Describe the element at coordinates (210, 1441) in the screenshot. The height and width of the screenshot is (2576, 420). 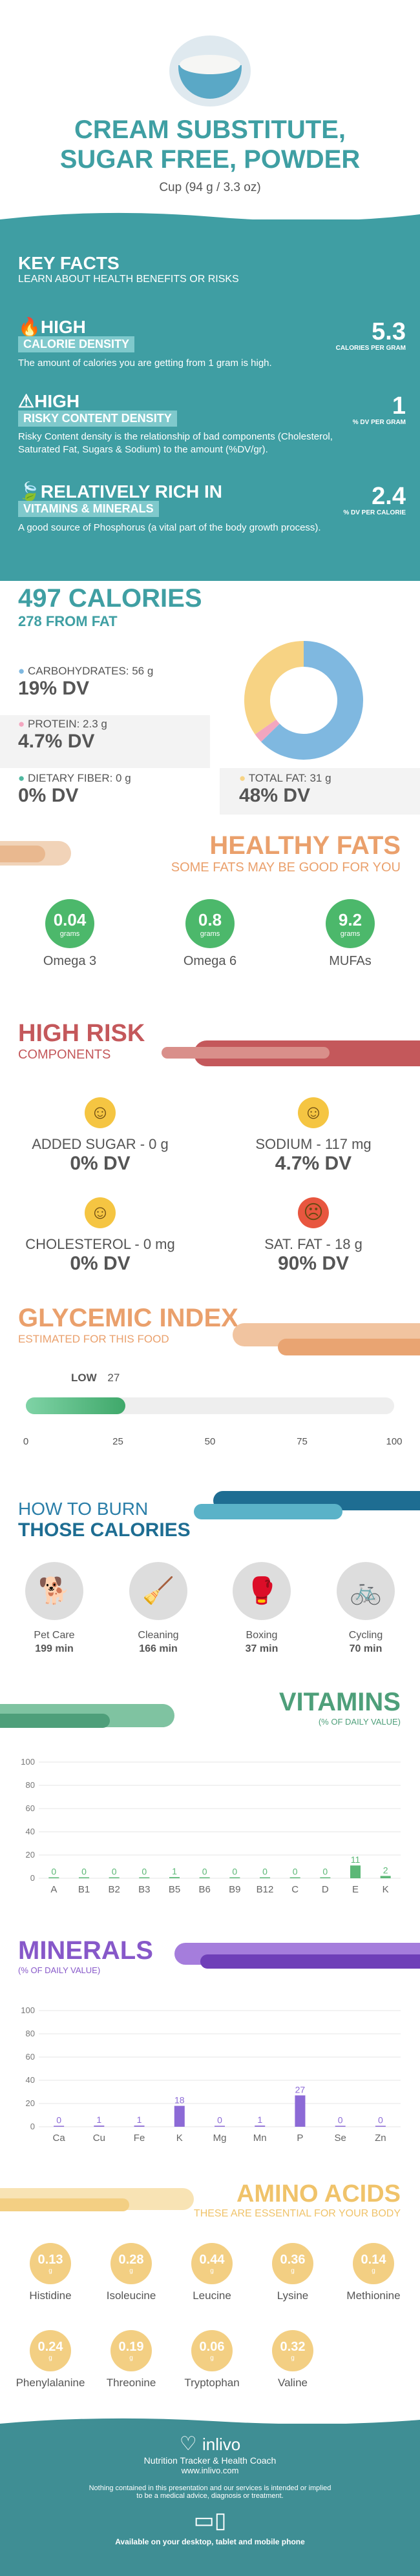
I see `glycemic-tick: 50` at that location.